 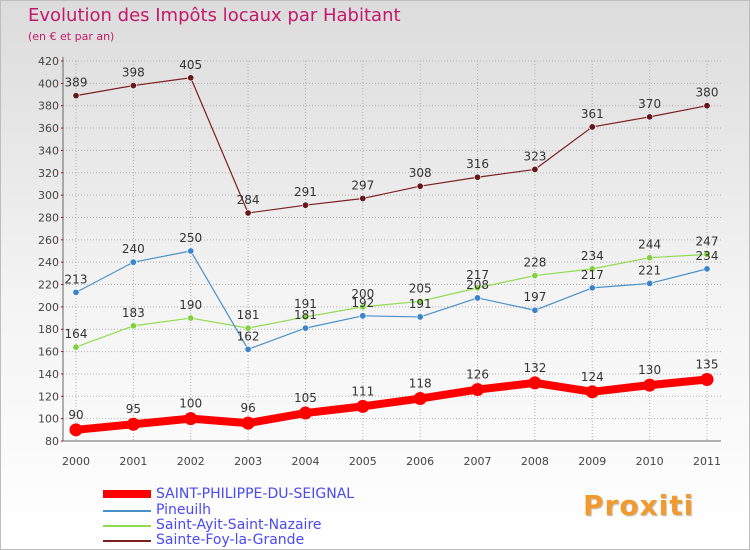 What do you see at coordinates (305, 461) in the screenshot?
I see `x-tick-label: 2004` at bounding box center [305, 461].